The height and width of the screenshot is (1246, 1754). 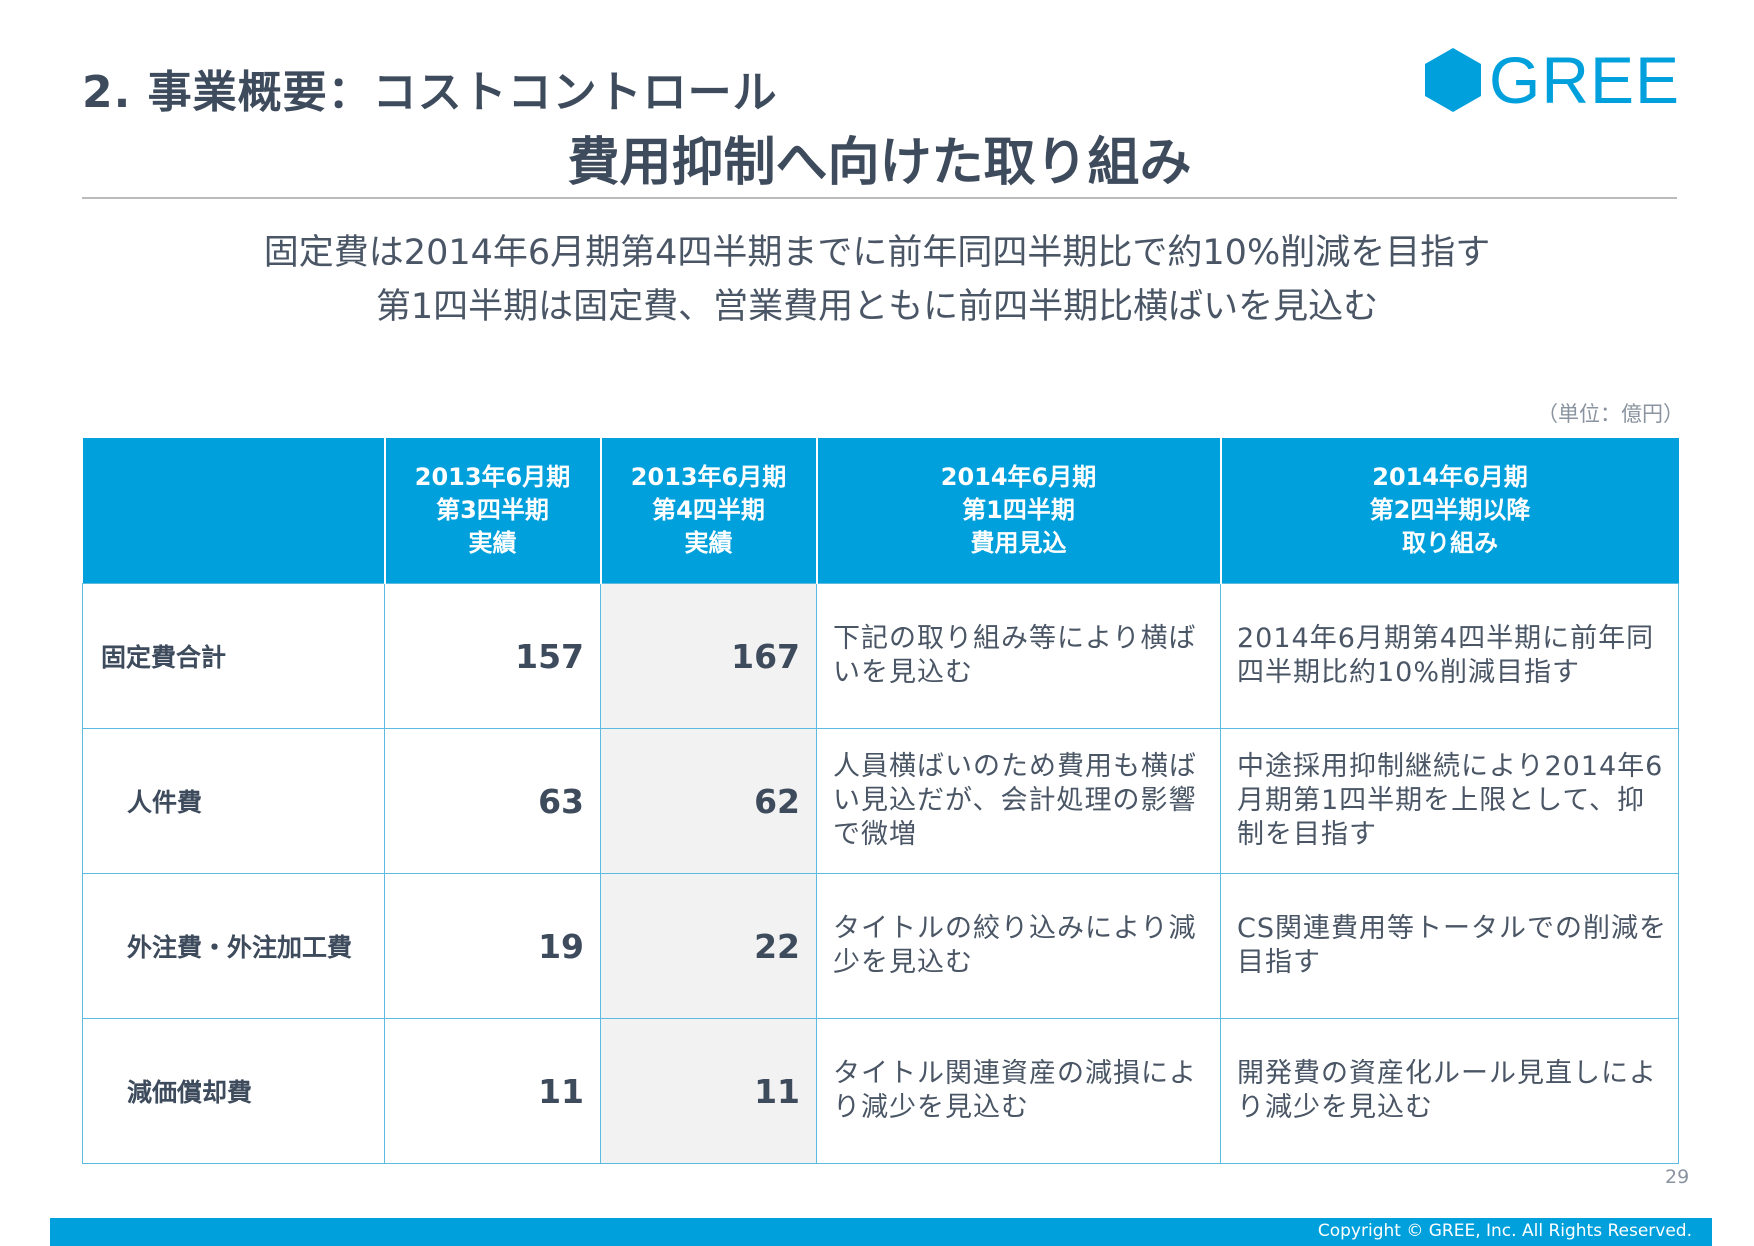 I want to click on unit-label: （単位：億円）, so click(x=1610, y=414).